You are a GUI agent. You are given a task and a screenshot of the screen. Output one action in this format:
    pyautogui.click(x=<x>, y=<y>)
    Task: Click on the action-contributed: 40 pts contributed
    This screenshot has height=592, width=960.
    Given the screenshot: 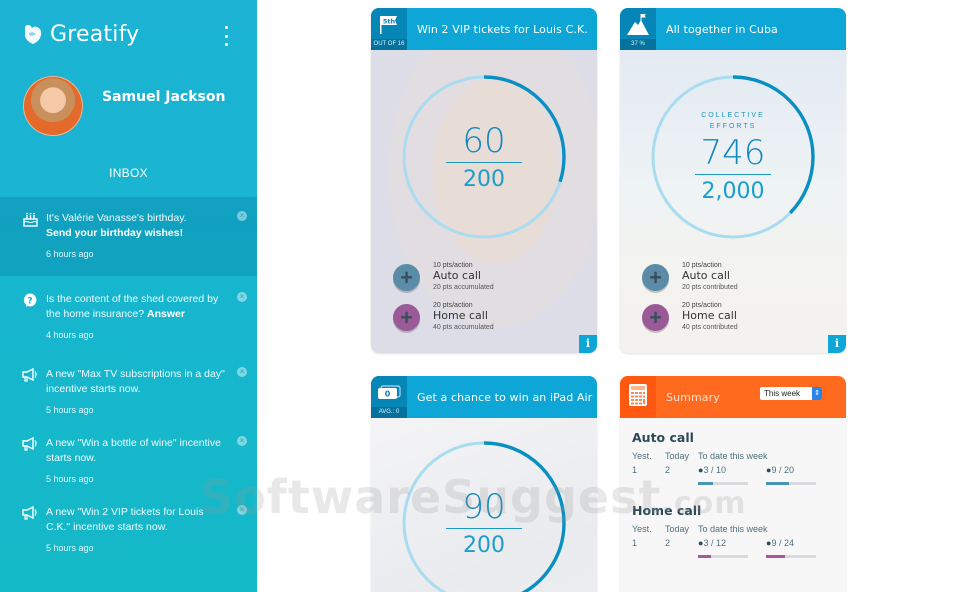 What is the action you would take?
    pyautogui.click(x=710, y=327)
    